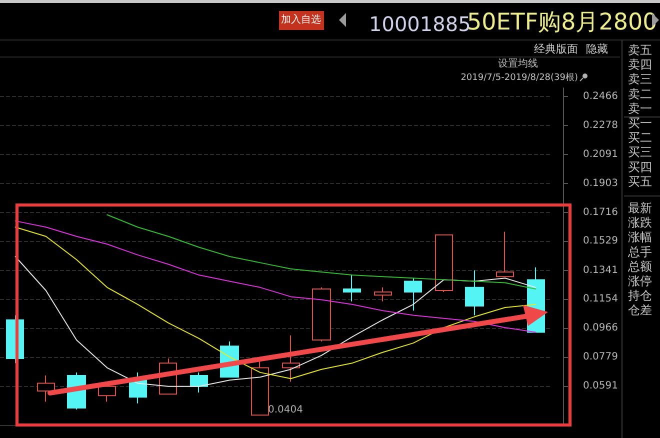 The height and width of the screenshot is (438, 660). I want to click on text: 买四, so click(640, 167).